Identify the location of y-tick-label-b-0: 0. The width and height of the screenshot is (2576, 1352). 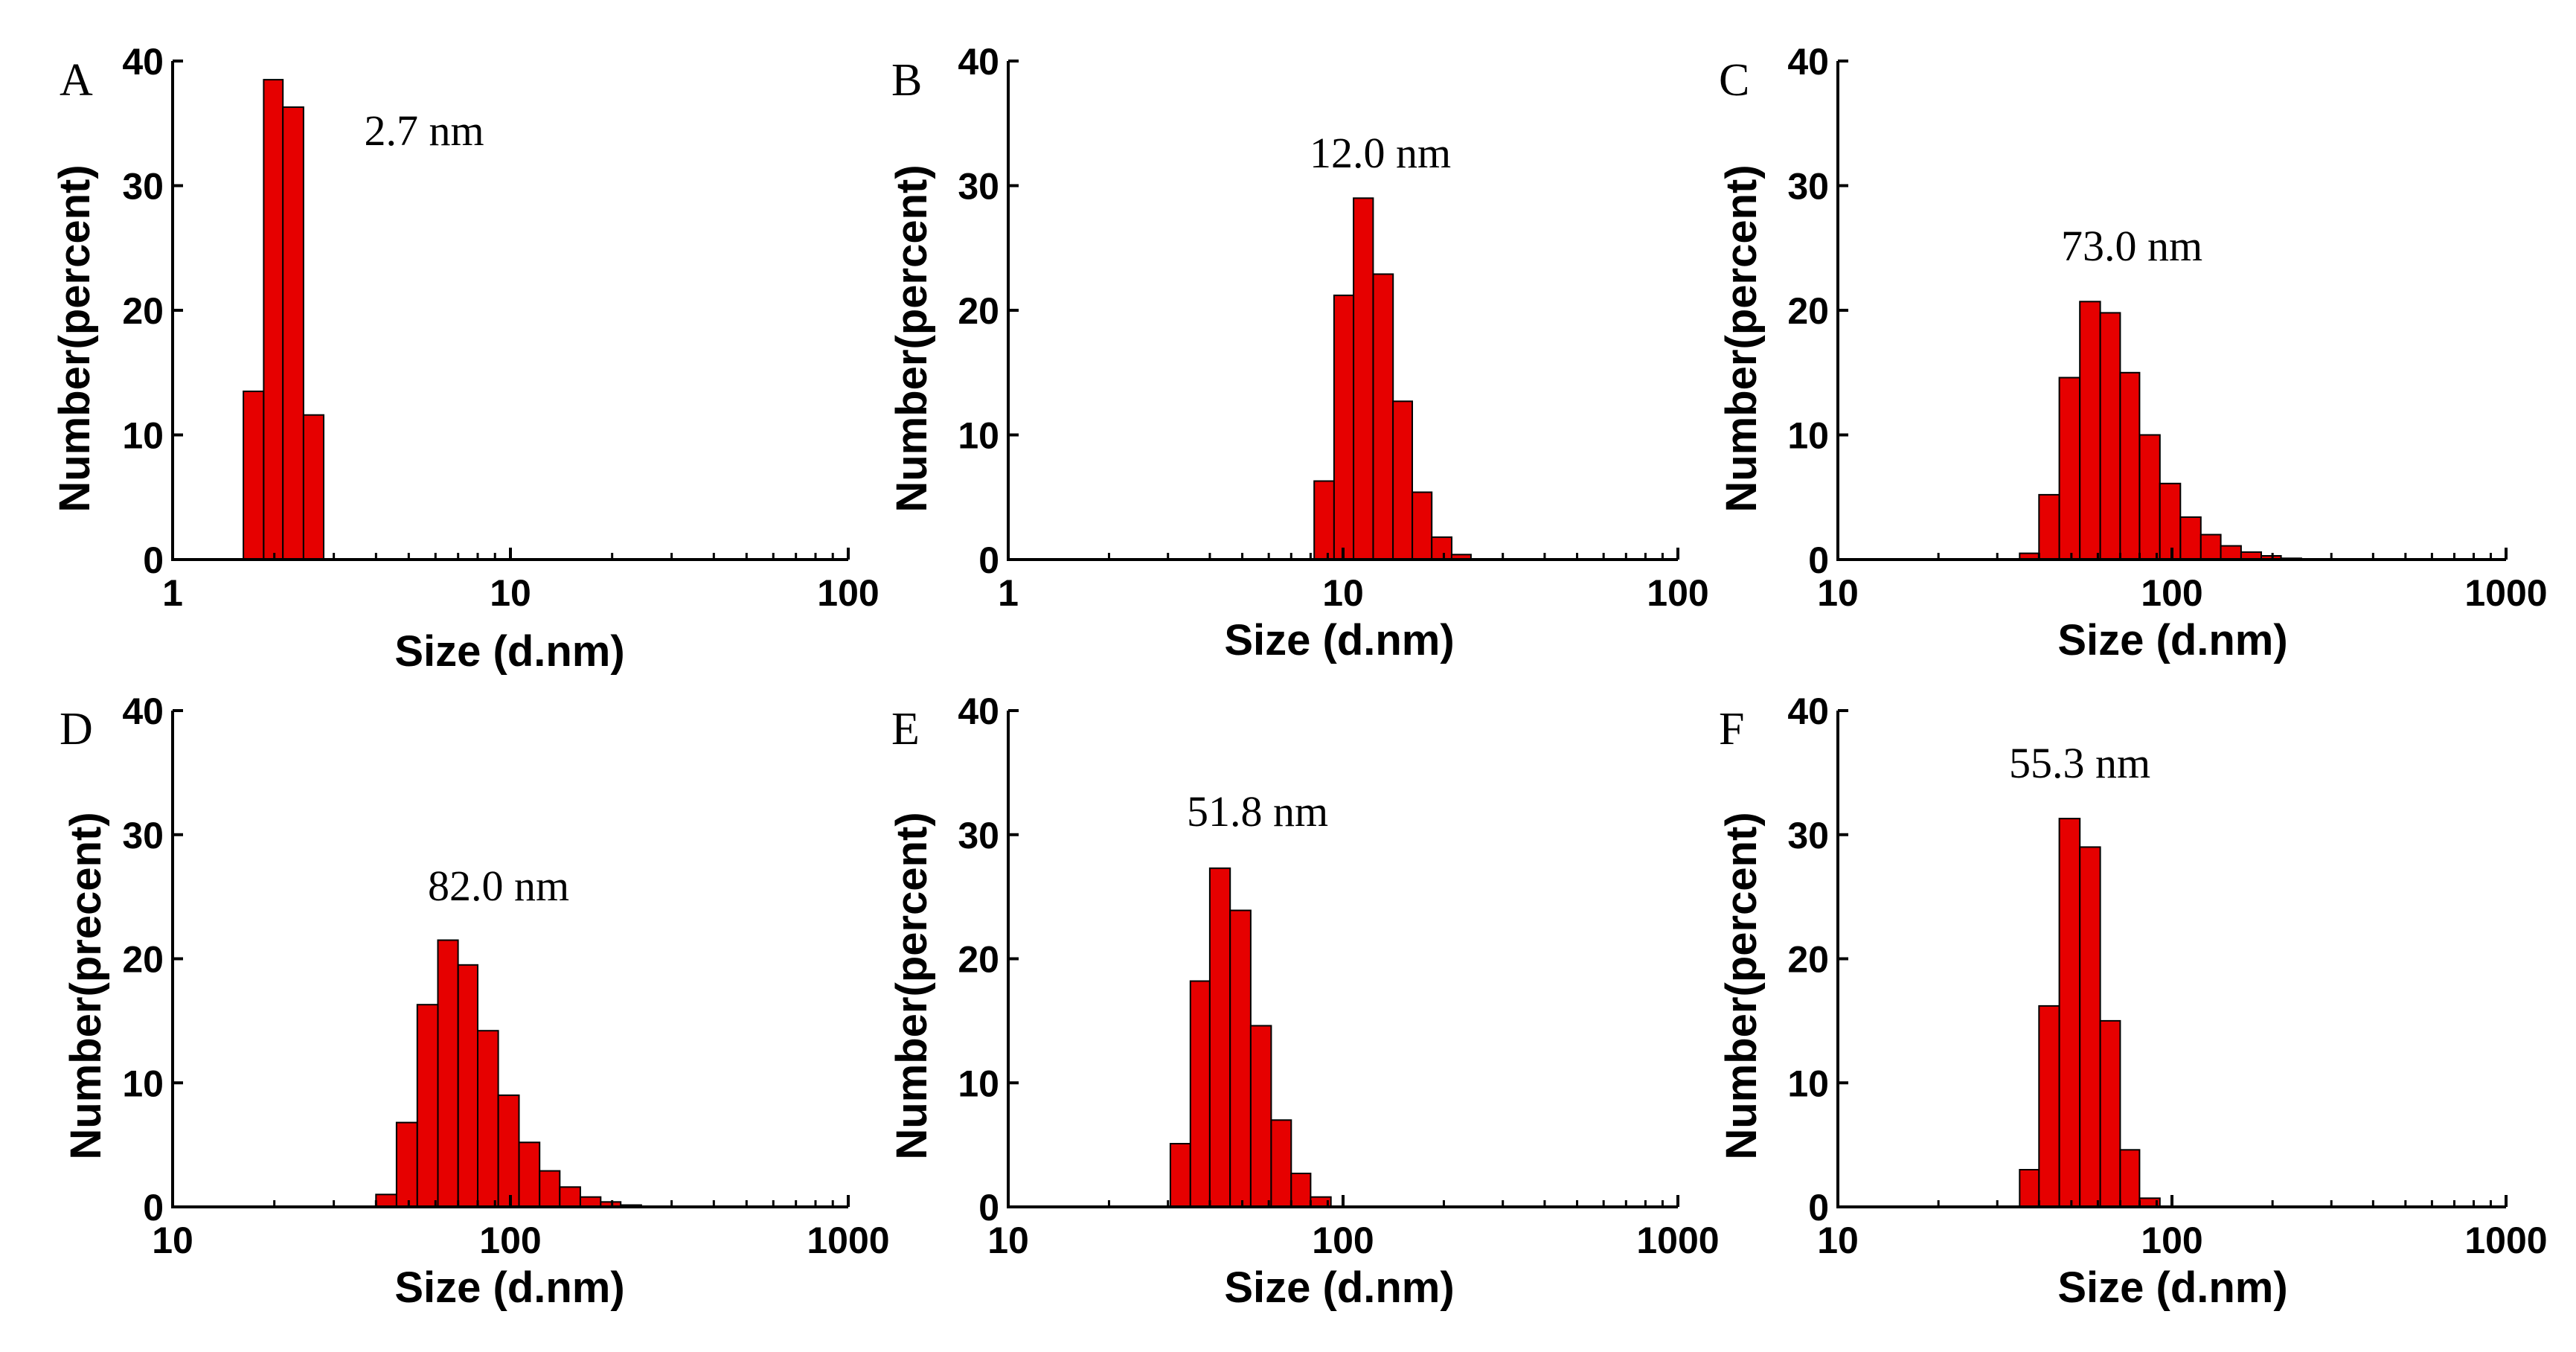
(988, 560).